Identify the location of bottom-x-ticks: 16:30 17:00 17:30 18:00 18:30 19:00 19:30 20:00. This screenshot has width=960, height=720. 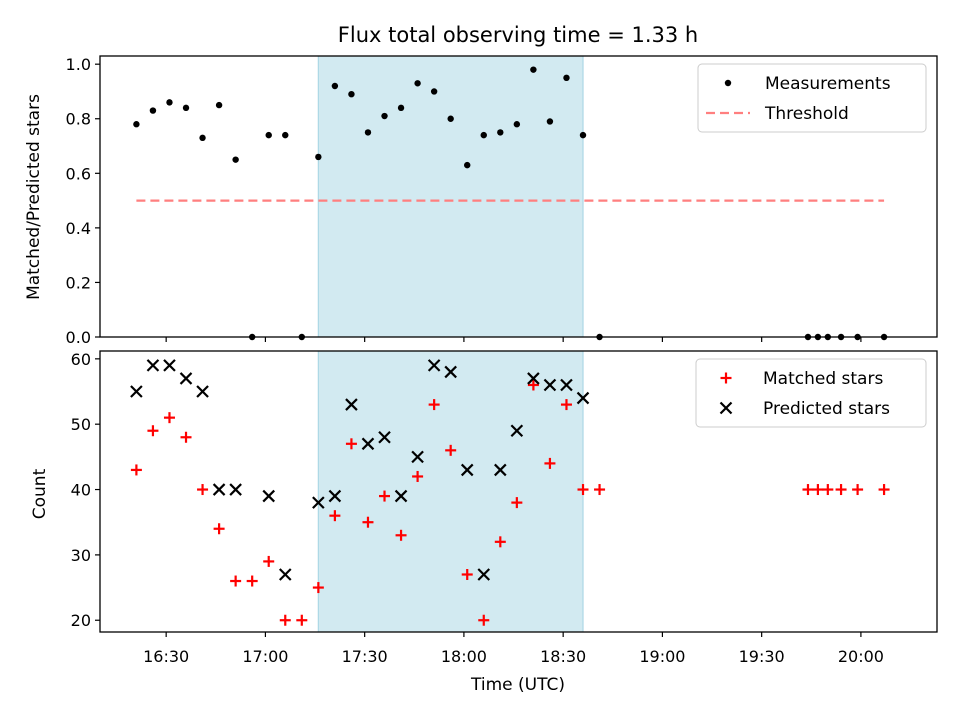
(513, 649).